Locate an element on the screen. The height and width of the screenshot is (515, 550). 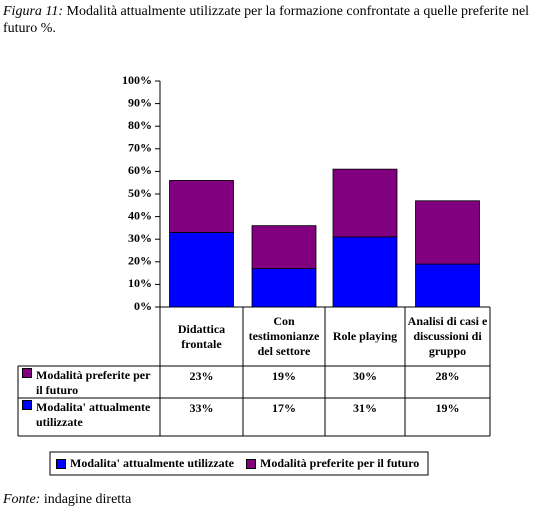
value-label: 31% is located at coordinates (365, 407).